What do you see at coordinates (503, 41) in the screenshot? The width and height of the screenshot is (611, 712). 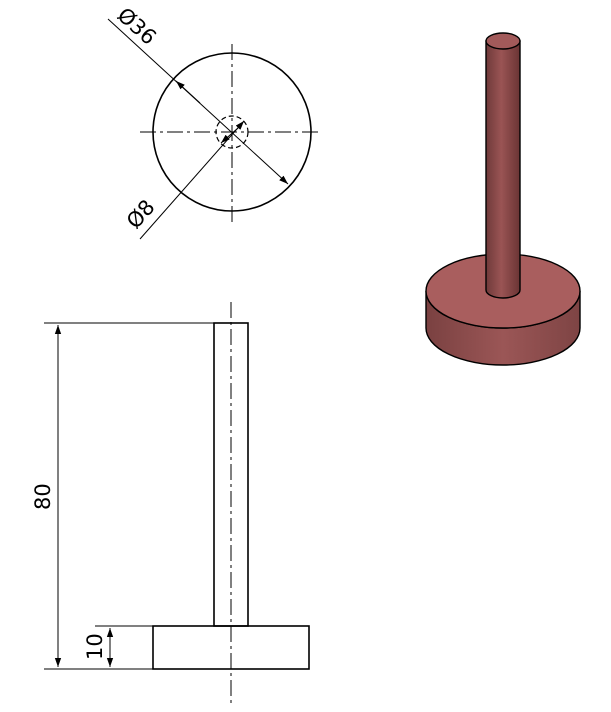 I see `model-pin-top` at bounding box center [503, 41].